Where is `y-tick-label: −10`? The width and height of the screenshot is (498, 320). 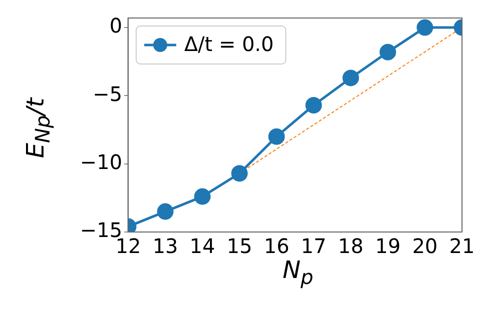
y-tick-label: −10 is located at coordinates (101, 162).